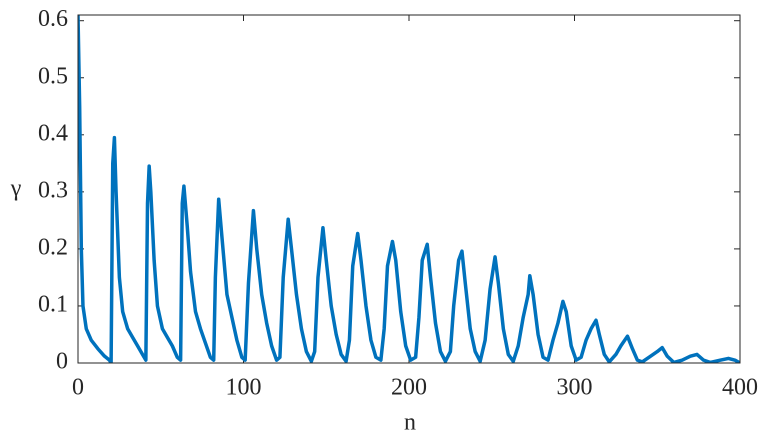  Describe the element at coordinates (78, 388) in the screenshot. I see `x-tick-label: 0` at that location.